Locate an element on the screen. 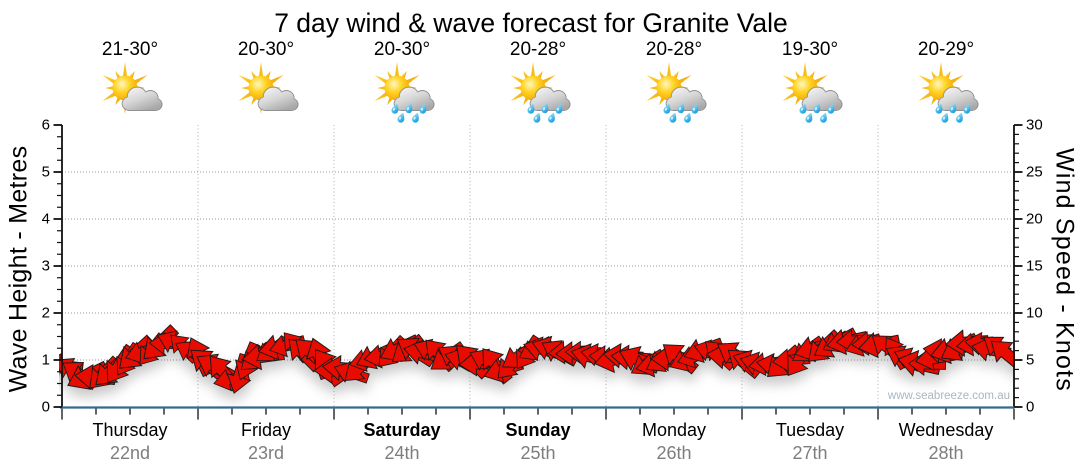 Image resolution: width=1080 pixels, height=475 pixels. watermark: www.seabreeze.com.au is located at coordinates (948, 396).